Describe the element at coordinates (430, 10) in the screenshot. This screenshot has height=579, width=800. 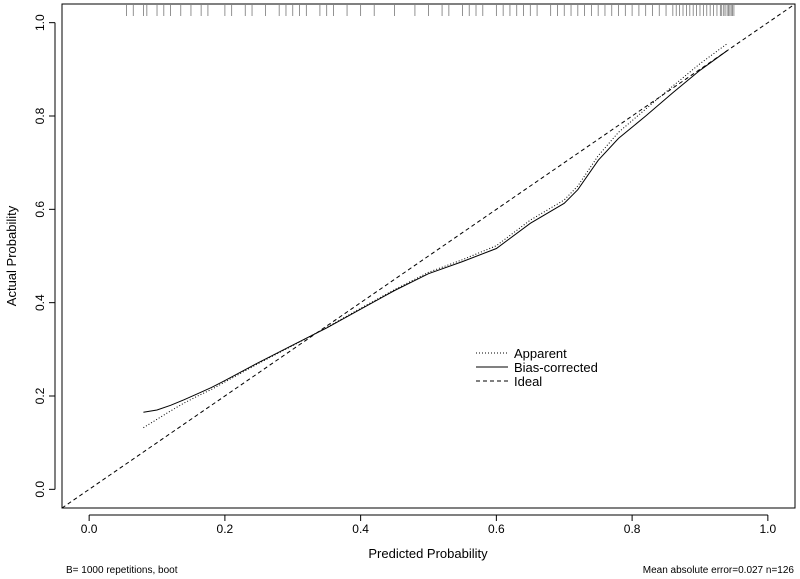
I see `rug-marks` at that location.